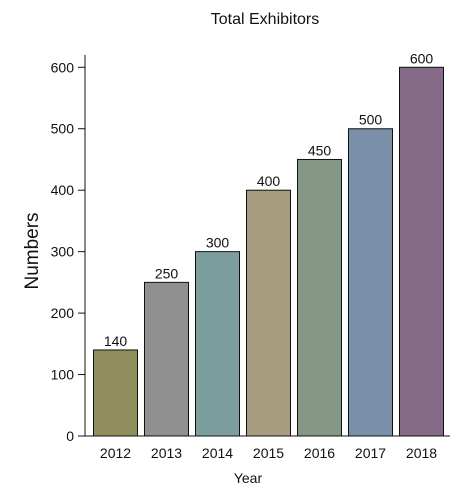 The image size is (464, 490). Describe the element at coordinates (269, 181) in the screenshot. I see `data-label-2015: 400` at that location.